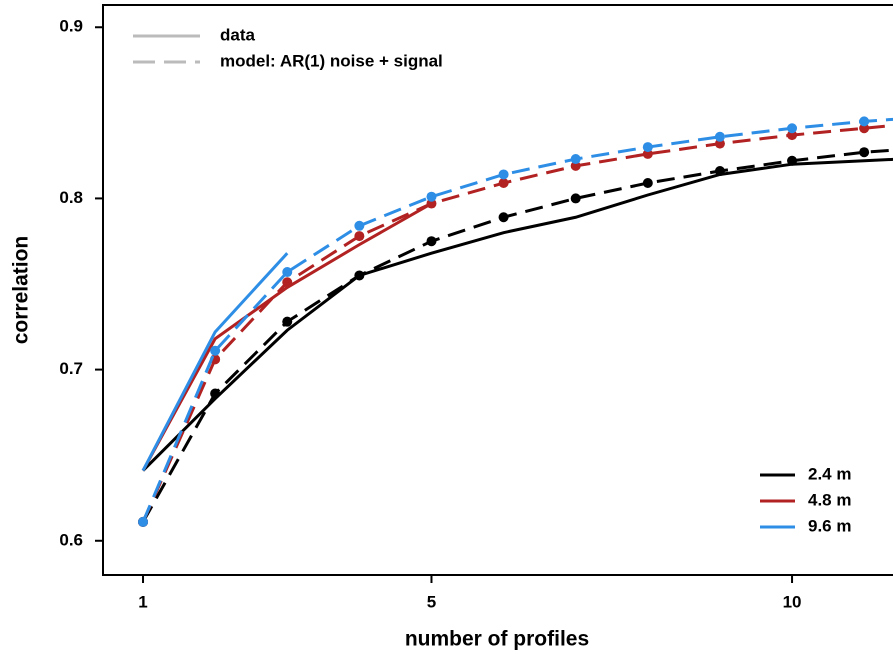 This screenshot has height=655, width=893. Describe the element at coordinates (829, 473) in the screenshot. I see `legend-label: 2.4 m` at that location.